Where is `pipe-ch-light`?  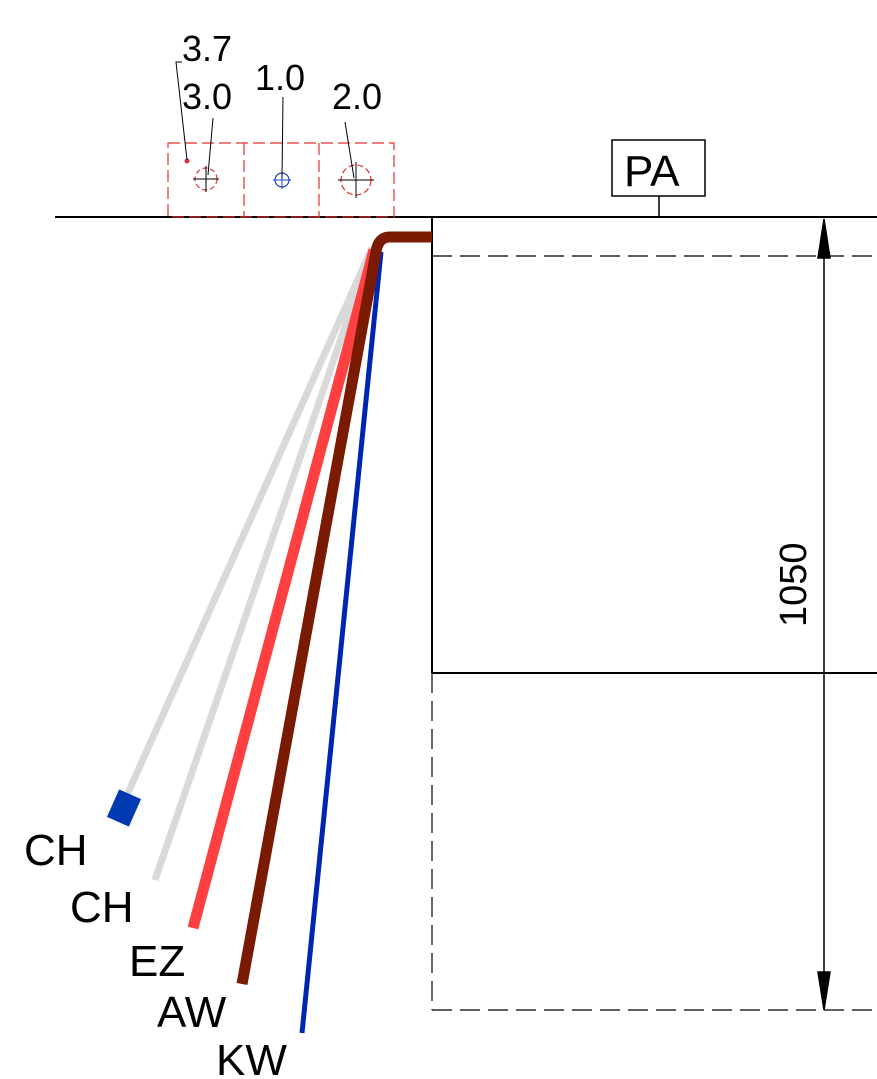 pipe-ch-light is located at coordinates (249, 521).